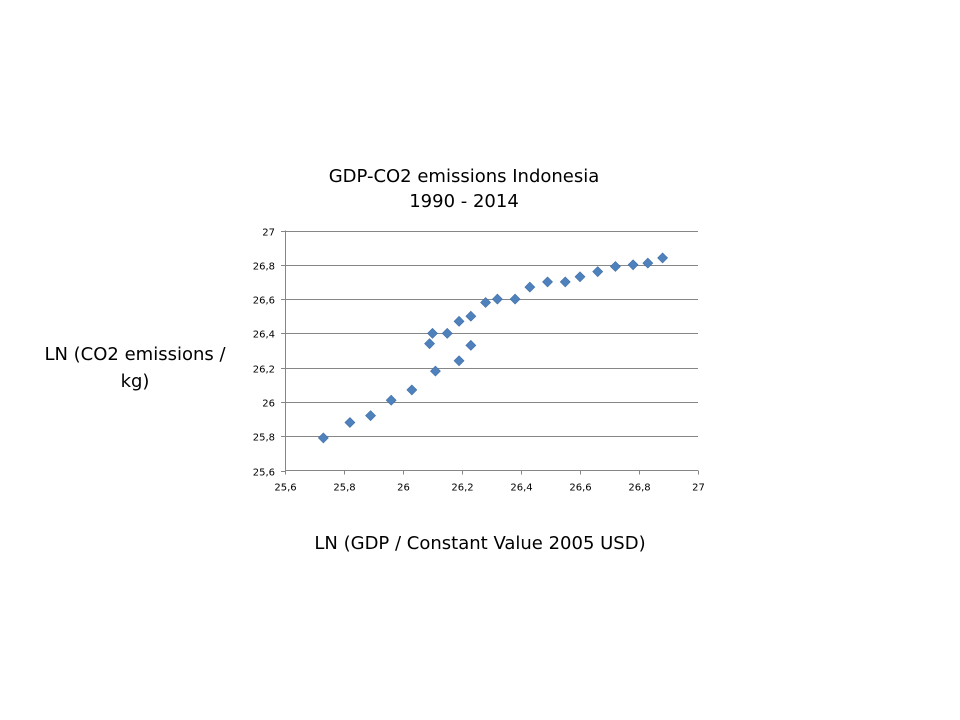 This screenshot has width=960, height=720. Describe the element at coordinates (462, 488) in the screenshot. I see `x-tick-label: 26,2` at that location.